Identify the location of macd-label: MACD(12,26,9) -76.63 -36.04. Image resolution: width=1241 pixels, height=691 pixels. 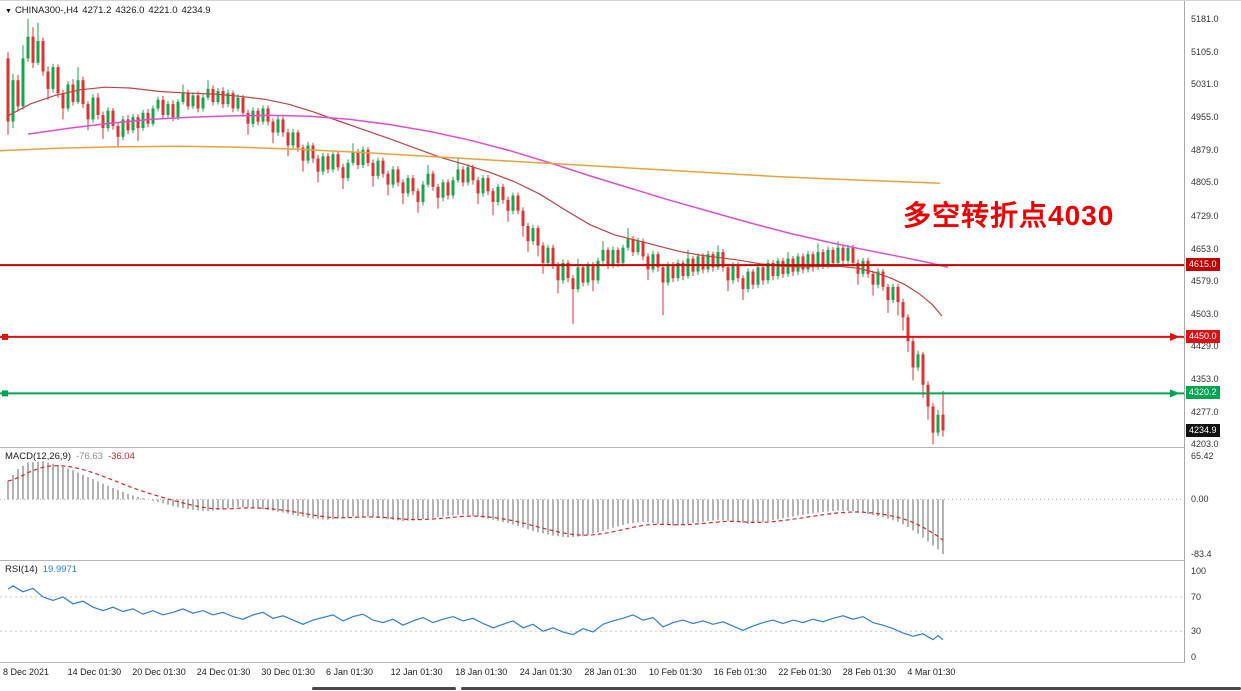
(72, 456).